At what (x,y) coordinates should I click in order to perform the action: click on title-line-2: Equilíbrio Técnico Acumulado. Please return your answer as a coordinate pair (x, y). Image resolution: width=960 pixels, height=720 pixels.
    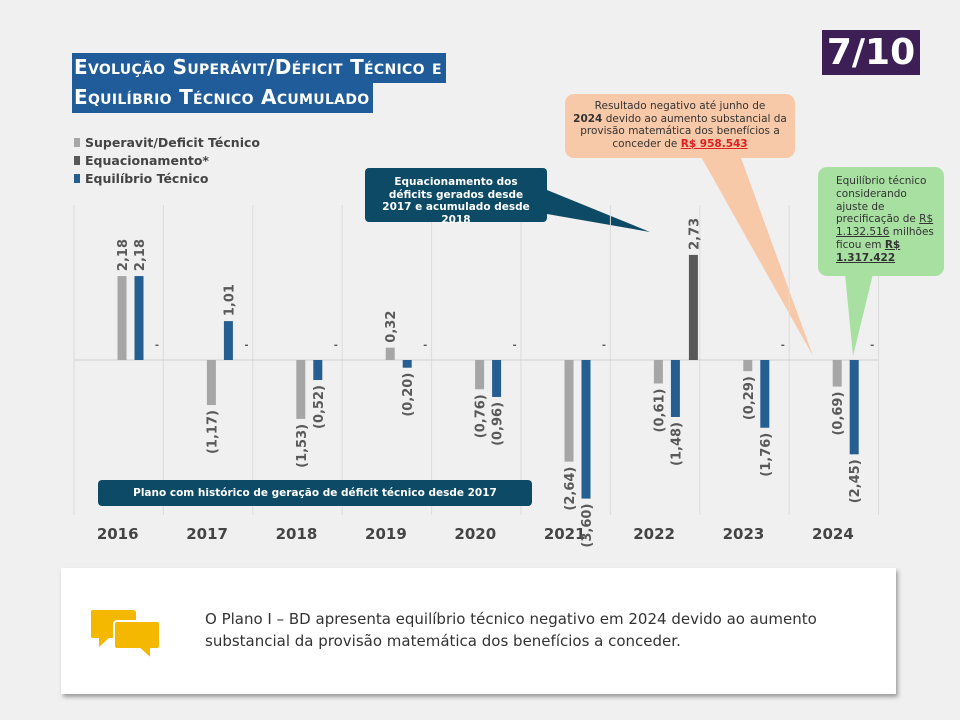
    Looking at the image, I should click on (223, 98).